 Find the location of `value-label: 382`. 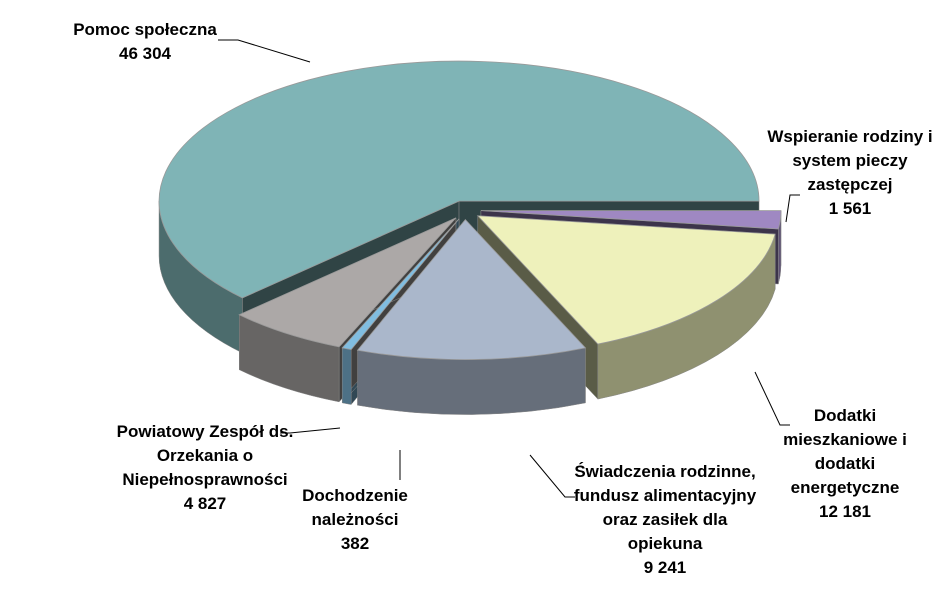

value-label: 382 is located at coordinates (355, 543).